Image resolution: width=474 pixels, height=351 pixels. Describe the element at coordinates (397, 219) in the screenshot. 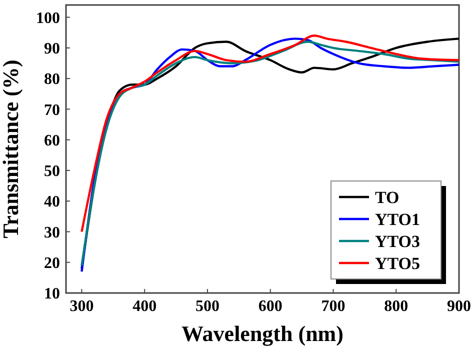

I see `legend-label: YTO1` at that location.